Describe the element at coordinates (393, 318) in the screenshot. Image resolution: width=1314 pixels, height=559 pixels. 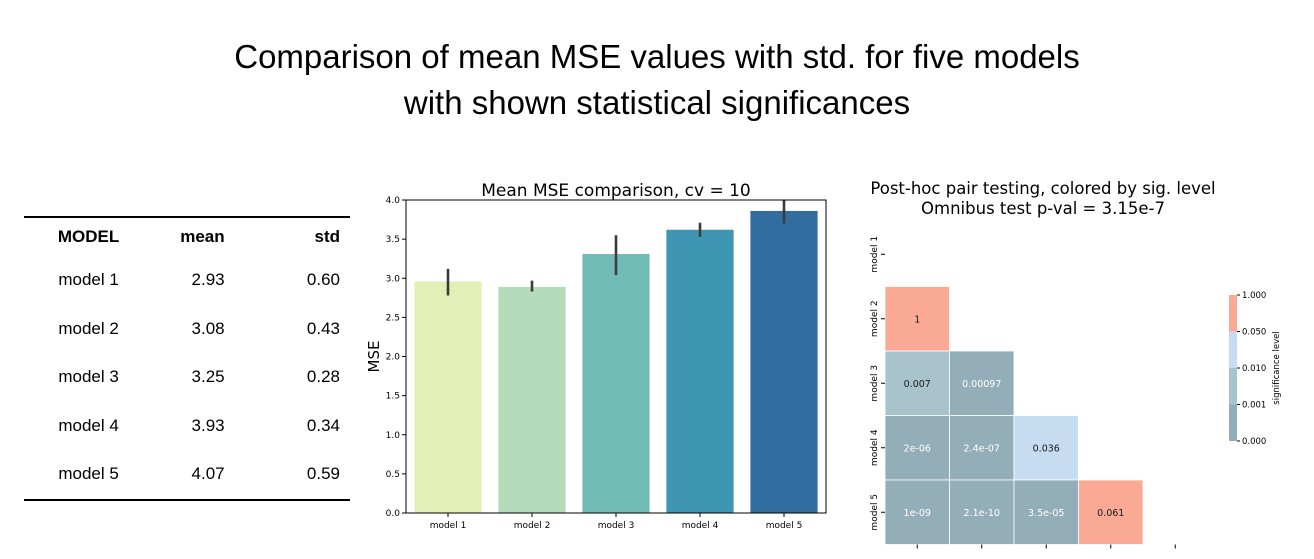
I see `y-tick-label: 2.5` at that location.